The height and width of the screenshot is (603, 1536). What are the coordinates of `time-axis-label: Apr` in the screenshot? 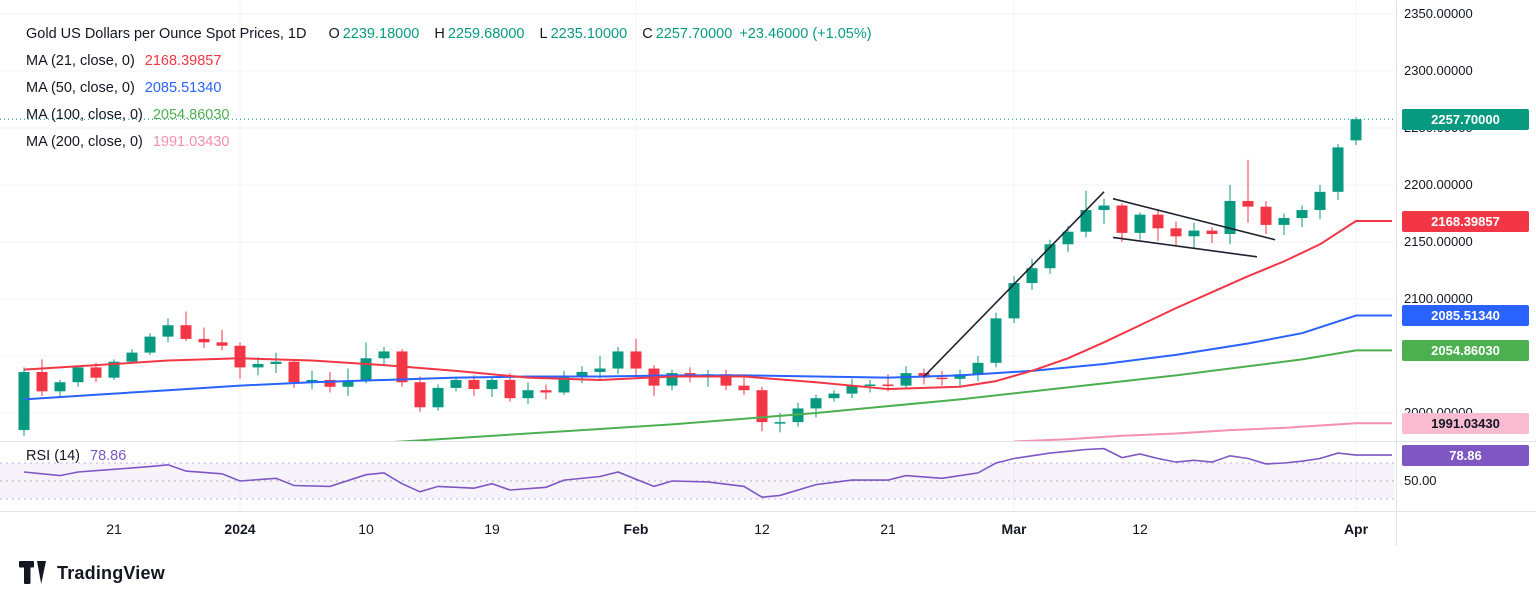 It's located at (1356, 529).